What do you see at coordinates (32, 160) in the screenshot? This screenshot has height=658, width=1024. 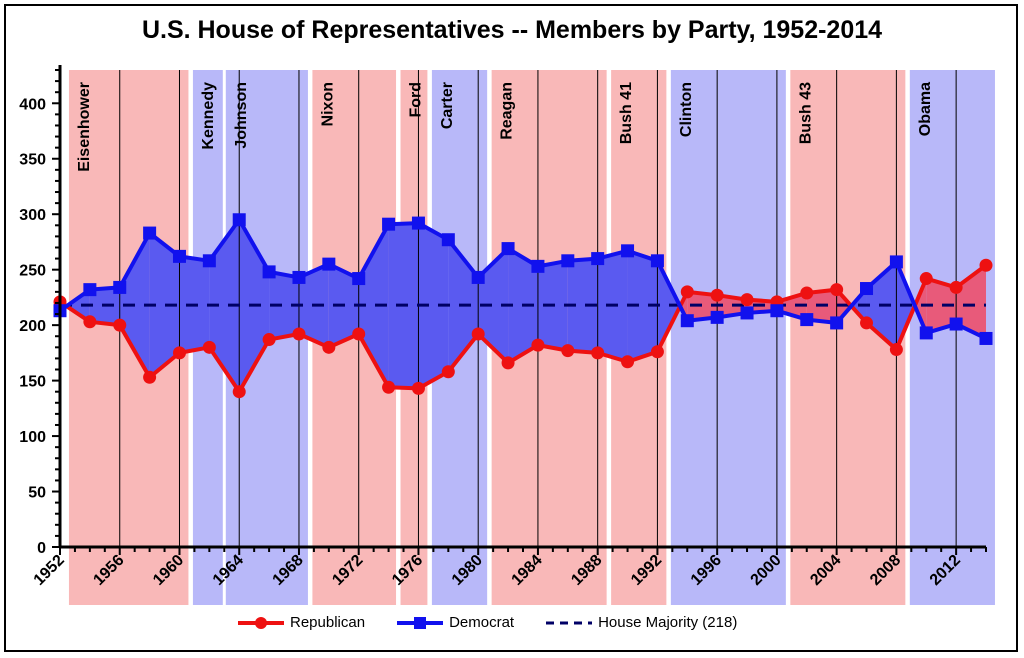 I see `y-tick-label: 350` at bounding box center [32, 160].